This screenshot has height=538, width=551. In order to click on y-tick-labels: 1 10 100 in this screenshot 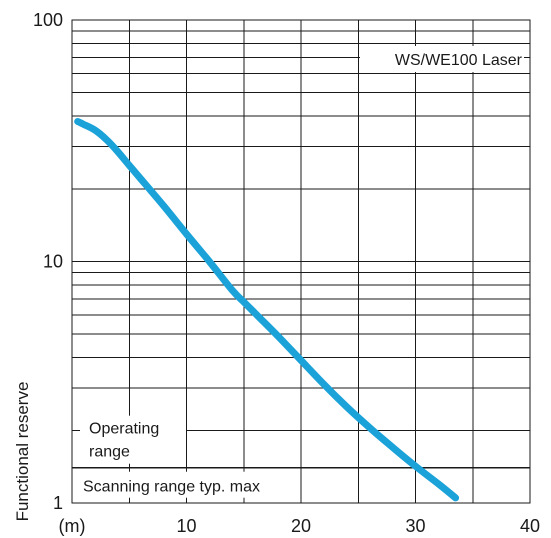, I will do `click(48, 261)`.